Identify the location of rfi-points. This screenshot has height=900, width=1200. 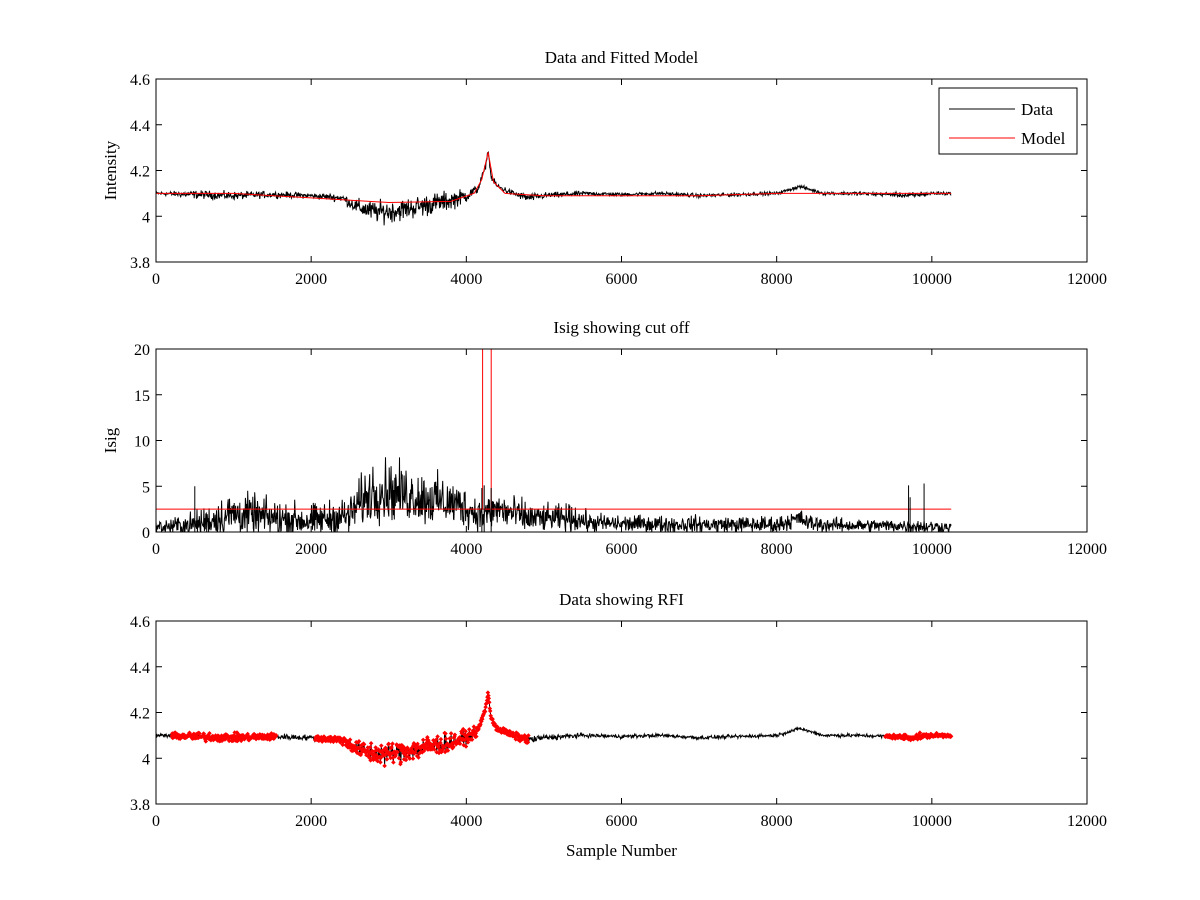
(561, 729).